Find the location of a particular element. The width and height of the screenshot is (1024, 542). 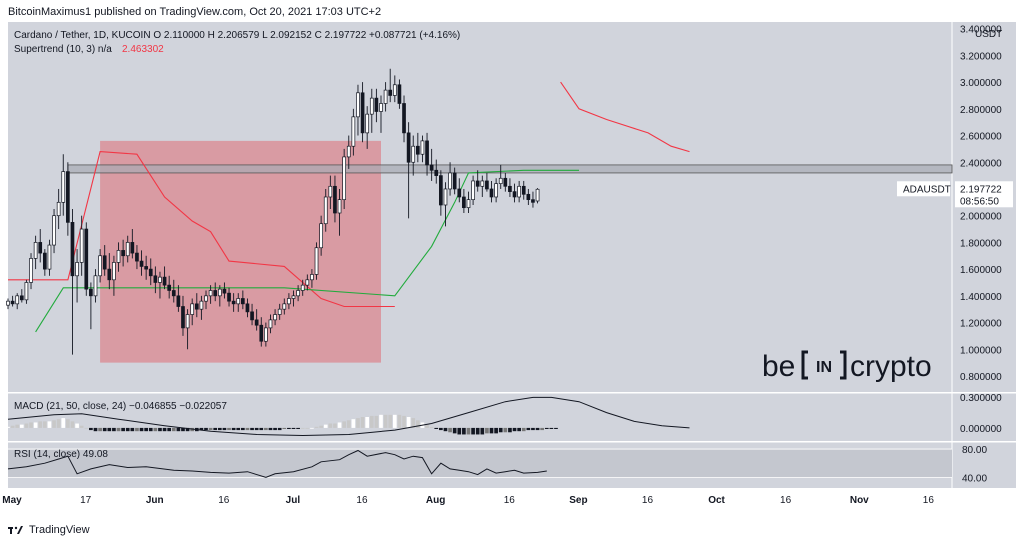

highlighted-range-rect is located at coordinates (240, 251).